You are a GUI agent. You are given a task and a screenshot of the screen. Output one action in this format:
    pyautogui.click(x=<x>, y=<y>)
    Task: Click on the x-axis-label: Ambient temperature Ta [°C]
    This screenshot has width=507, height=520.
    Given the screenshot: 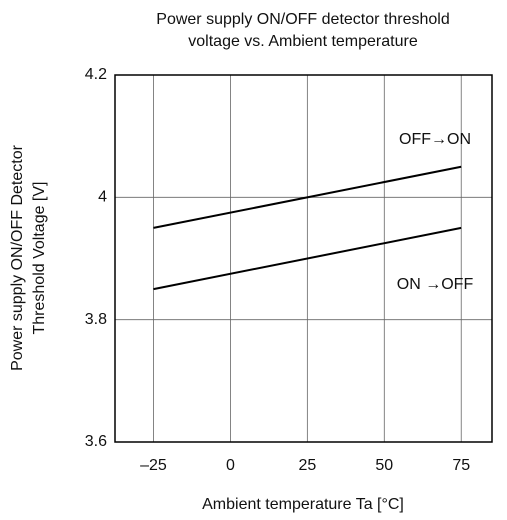 What is the action you would take?
    pyautogui.click(x=303, y=504)
    